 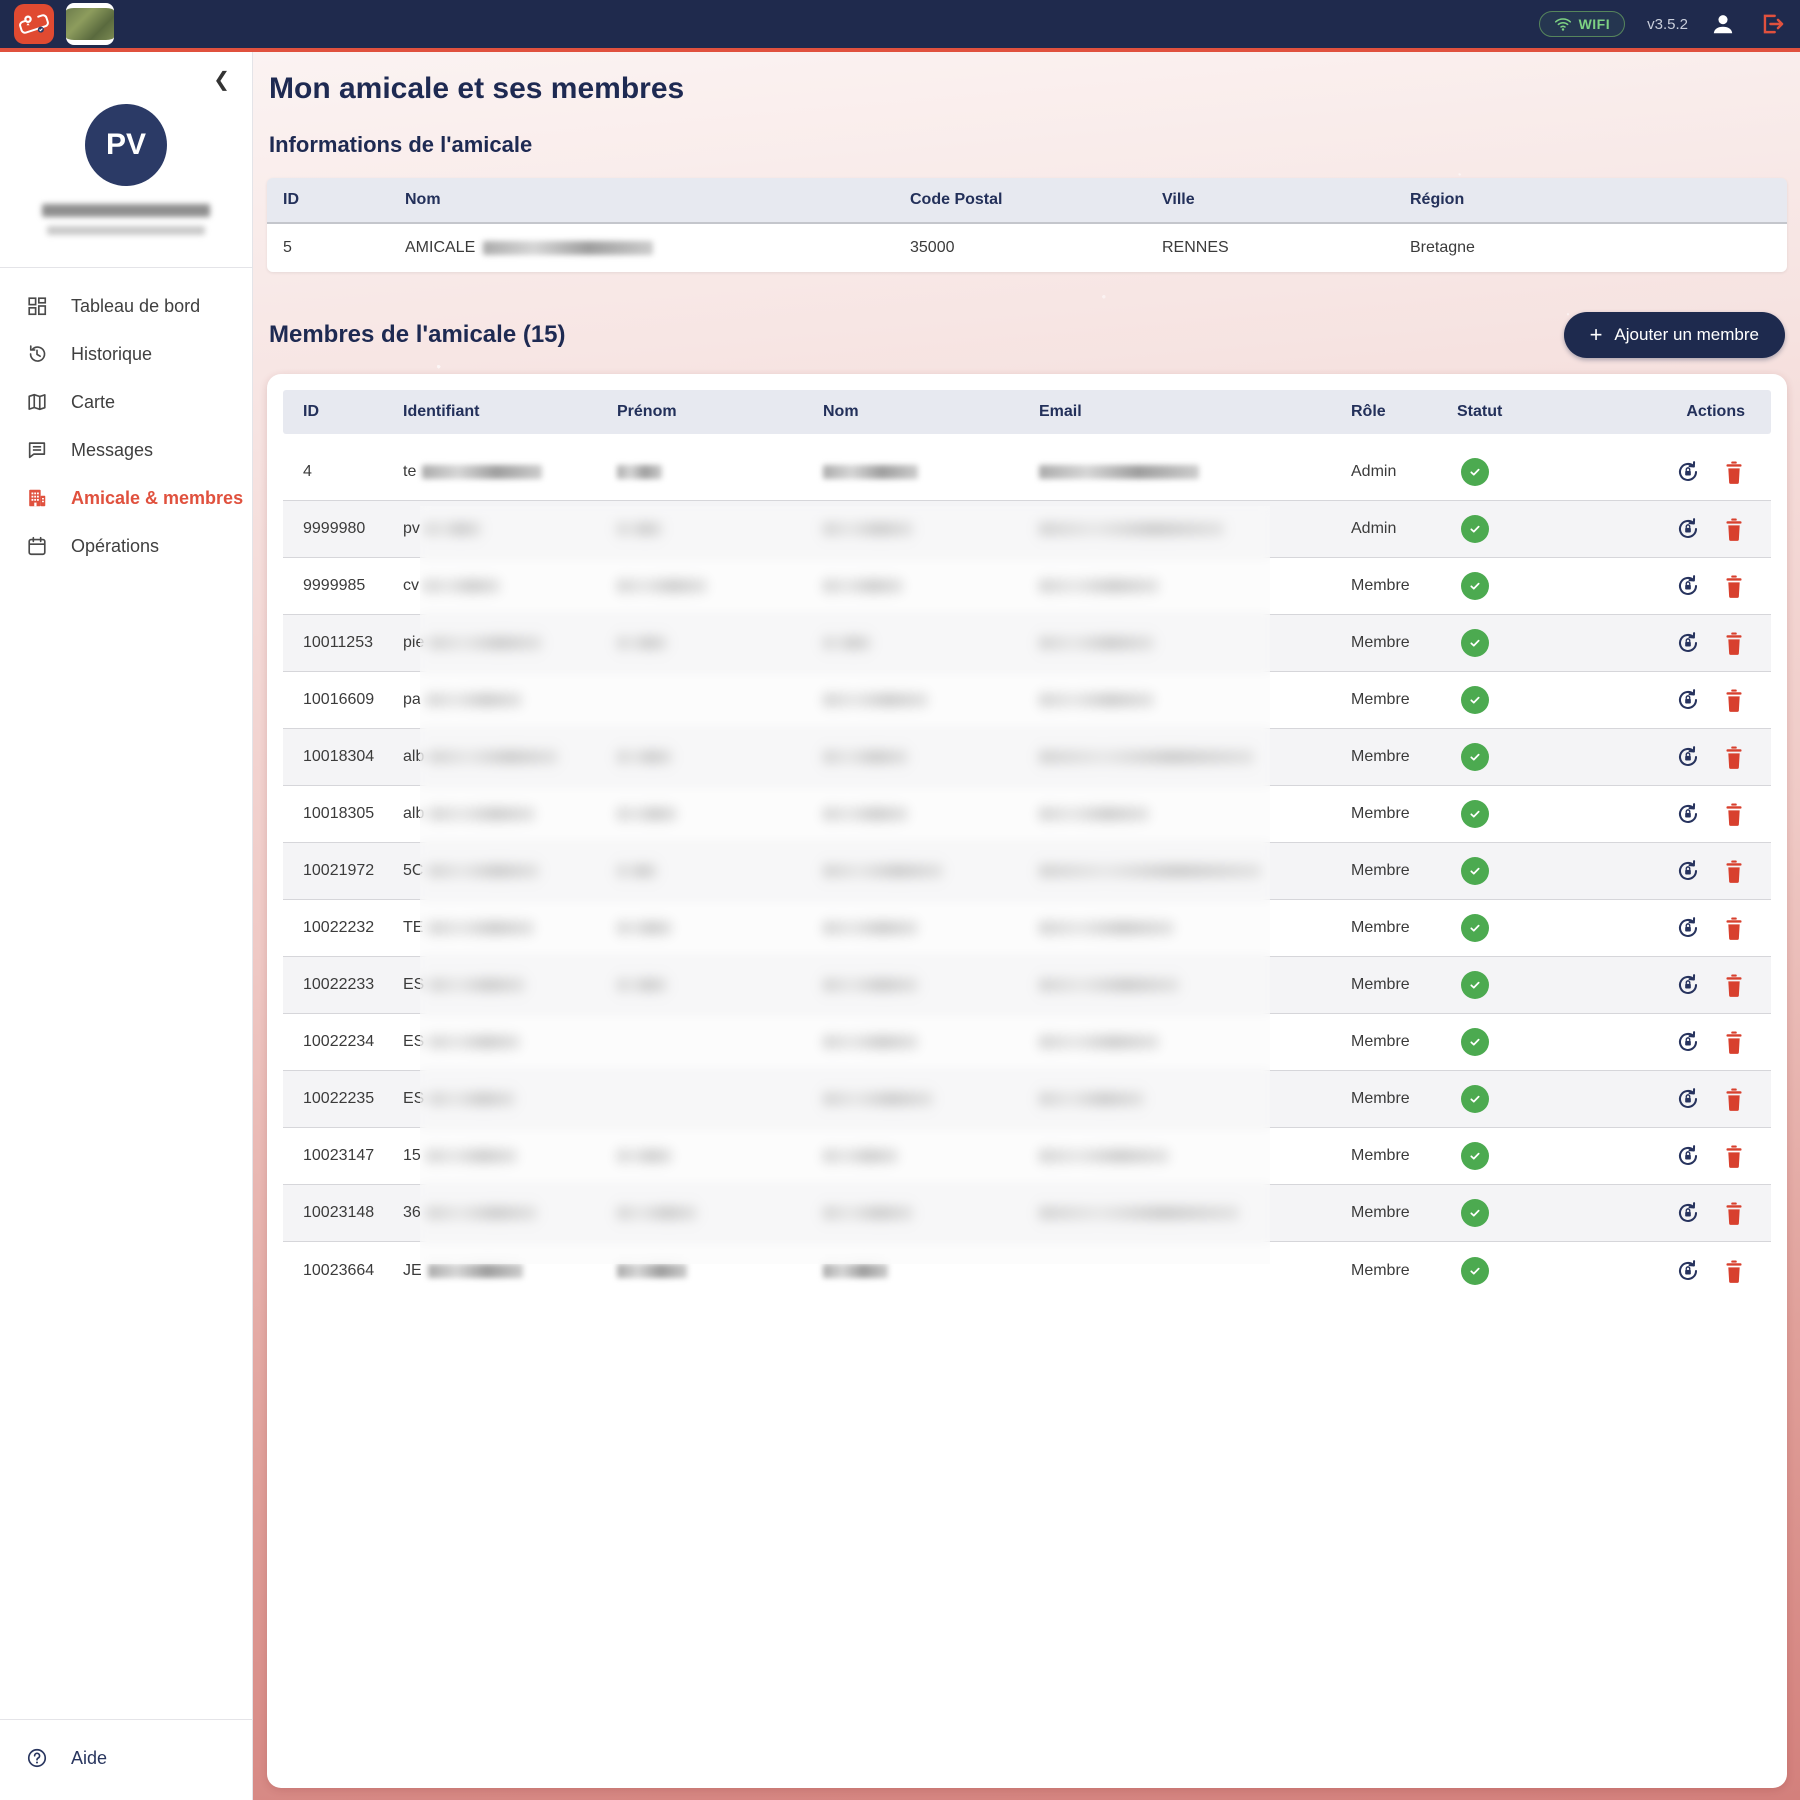 I want to click on messages-icon, so click(x=37, y=450).